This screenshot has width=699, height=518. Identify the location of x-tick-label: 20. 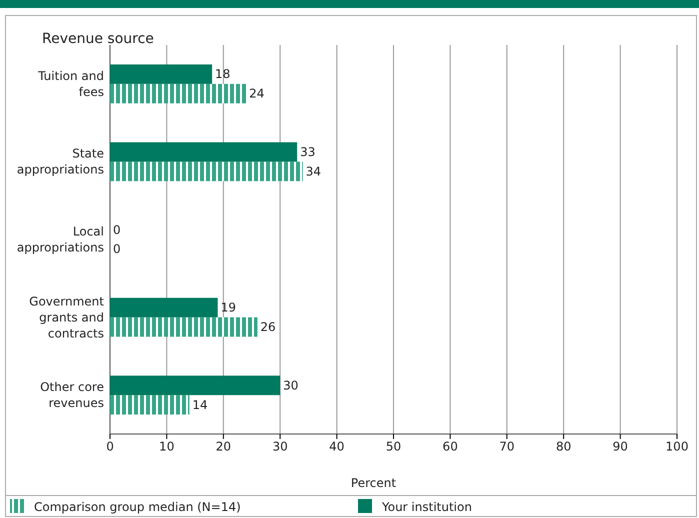
(224, 447).